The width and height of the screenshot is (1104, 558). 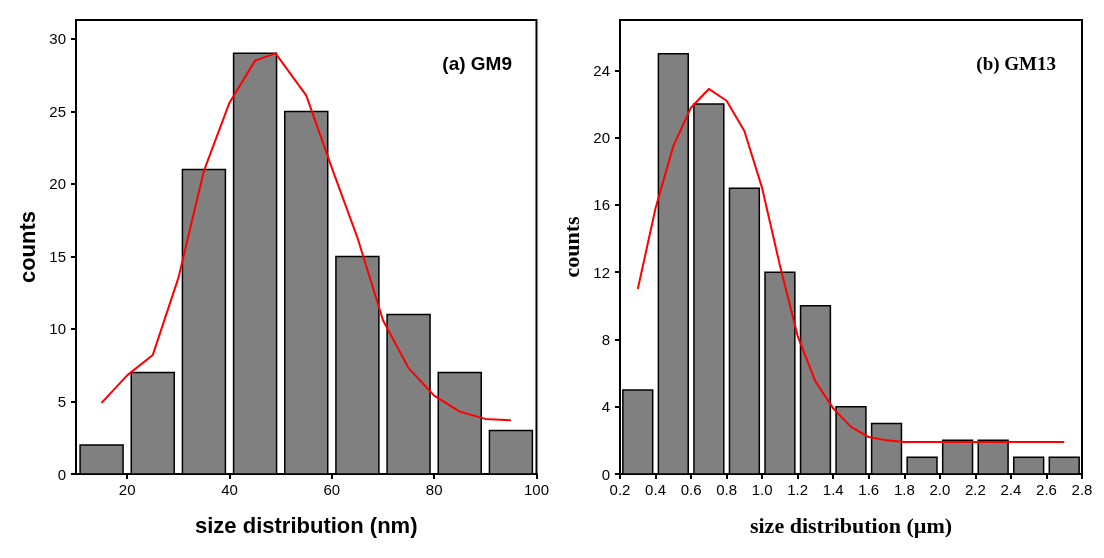 What do you see at coordinates (833, 489) in the screenshot?
I see `x-tick-label: 1.4` at bounding box center [833, 489].